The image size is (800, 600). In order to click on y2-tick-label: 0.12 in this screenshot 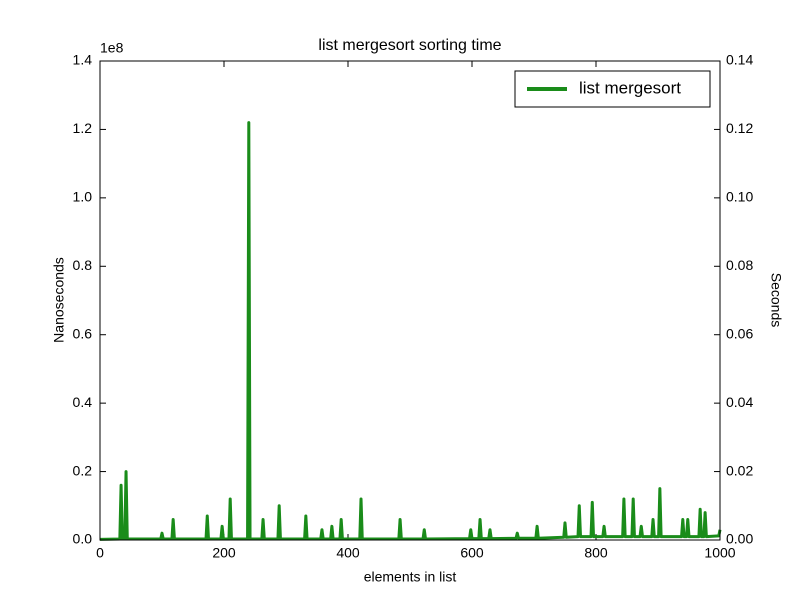, I will do `click(739, 128)`.